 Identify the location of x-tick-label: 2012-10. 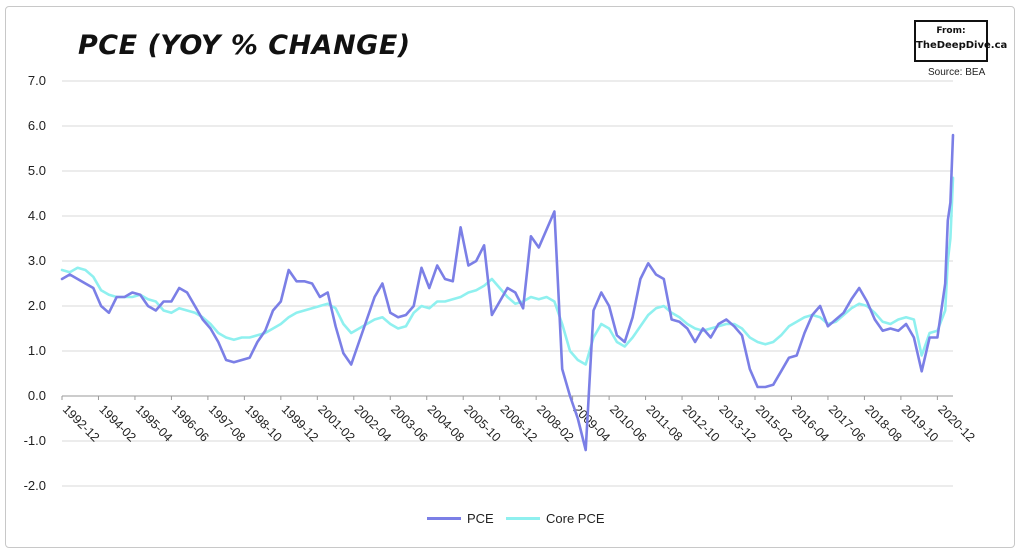
(701, 423).